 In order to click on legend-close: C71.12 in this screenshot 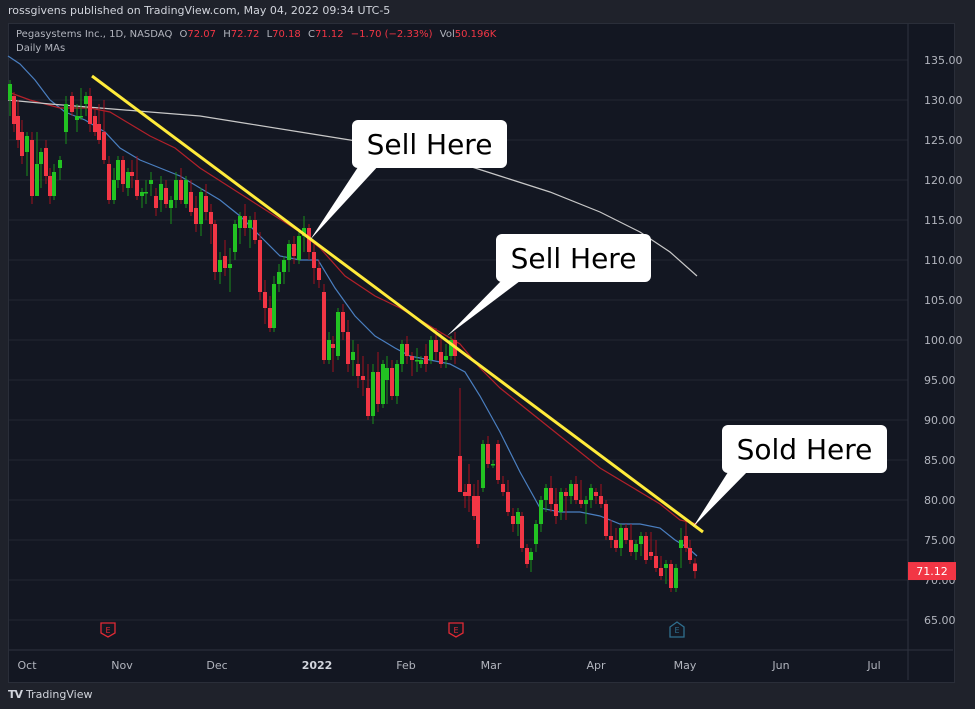, I will do `click(325, 34)`.